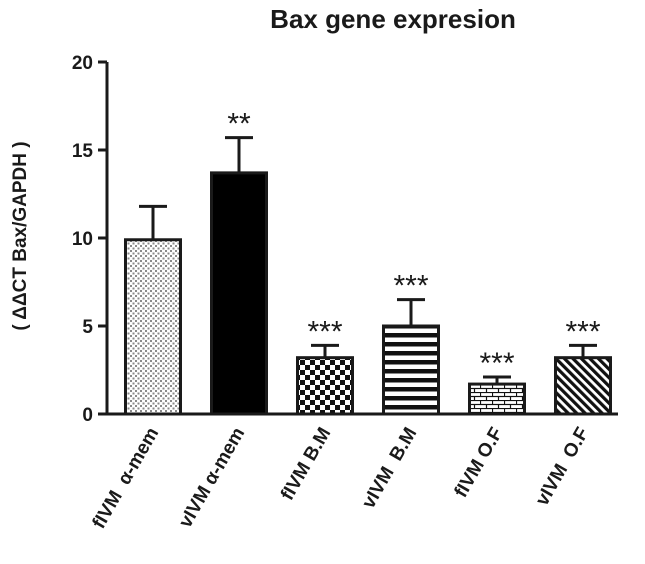  What do you see at coordinates (82, 63) in the screenshot?
I see `y-tick-label: 20` at bounding box center [82, 63].